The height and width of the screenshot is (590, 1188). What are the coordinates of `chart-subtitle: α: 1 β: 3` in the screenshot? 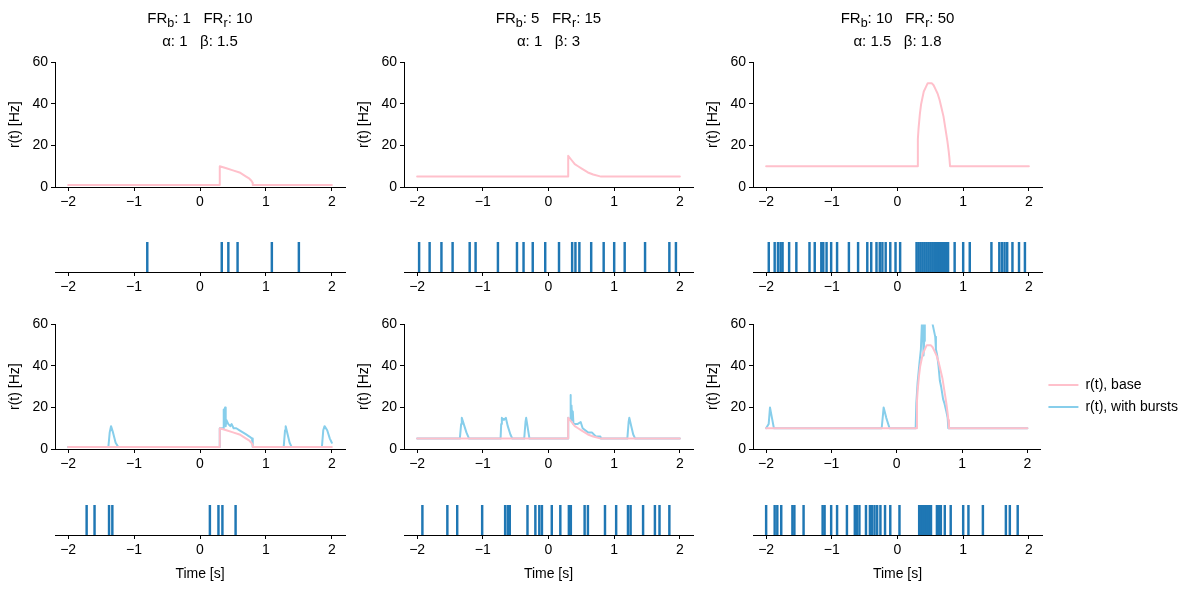 It's located at (548, 41).